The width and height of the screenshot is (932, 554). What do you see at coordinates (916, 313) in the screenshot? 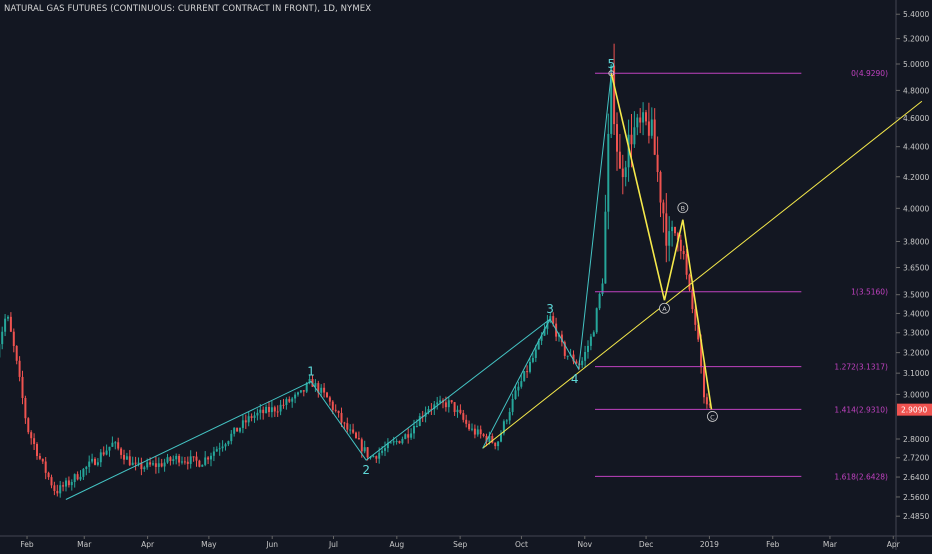
I see `price-tick-label: 3.4000` at bounding box center [916, 313].